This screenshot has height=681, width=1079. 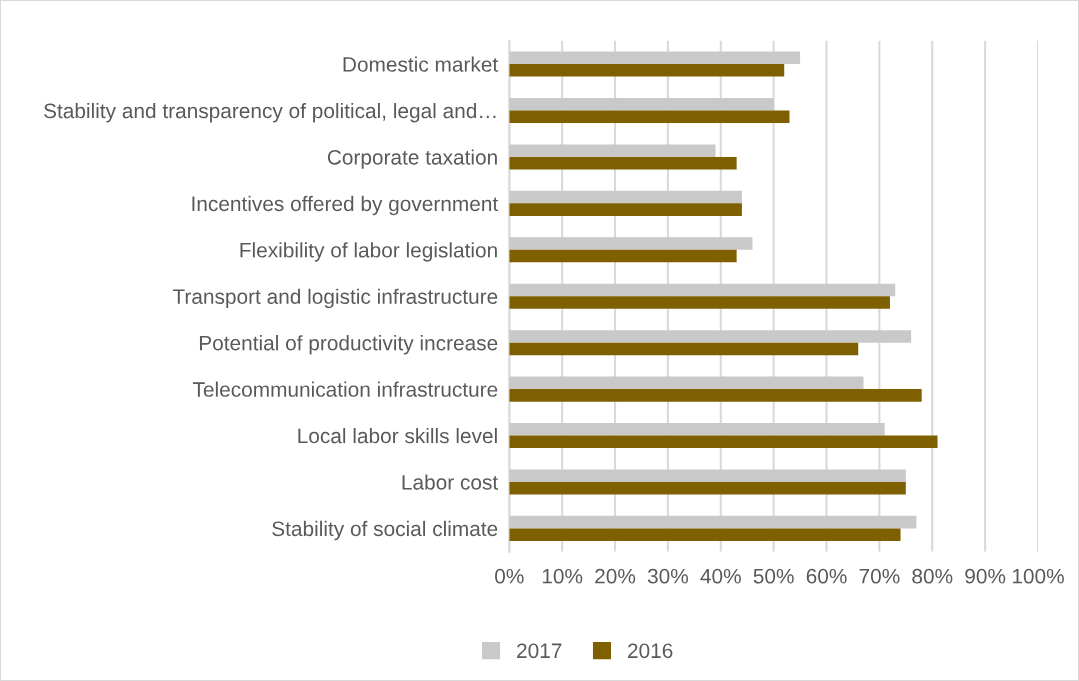 I want to click on y-tick-label: Telecommunication infrastructure, so click(x=345, y=389).